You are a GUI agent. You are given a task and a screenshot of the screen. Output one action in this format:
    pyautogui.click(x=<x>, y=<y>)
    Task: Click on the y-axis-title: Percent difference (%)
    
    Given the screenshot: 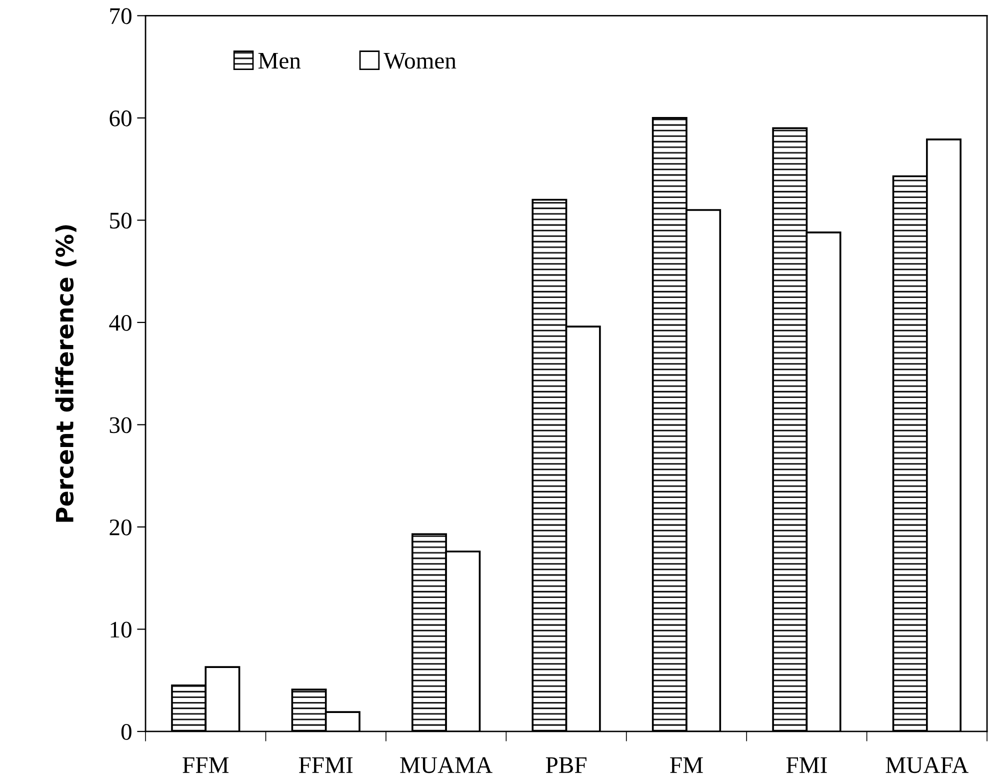 What is the action you would take?
    pyautogui.click(x=65, y=373)
    